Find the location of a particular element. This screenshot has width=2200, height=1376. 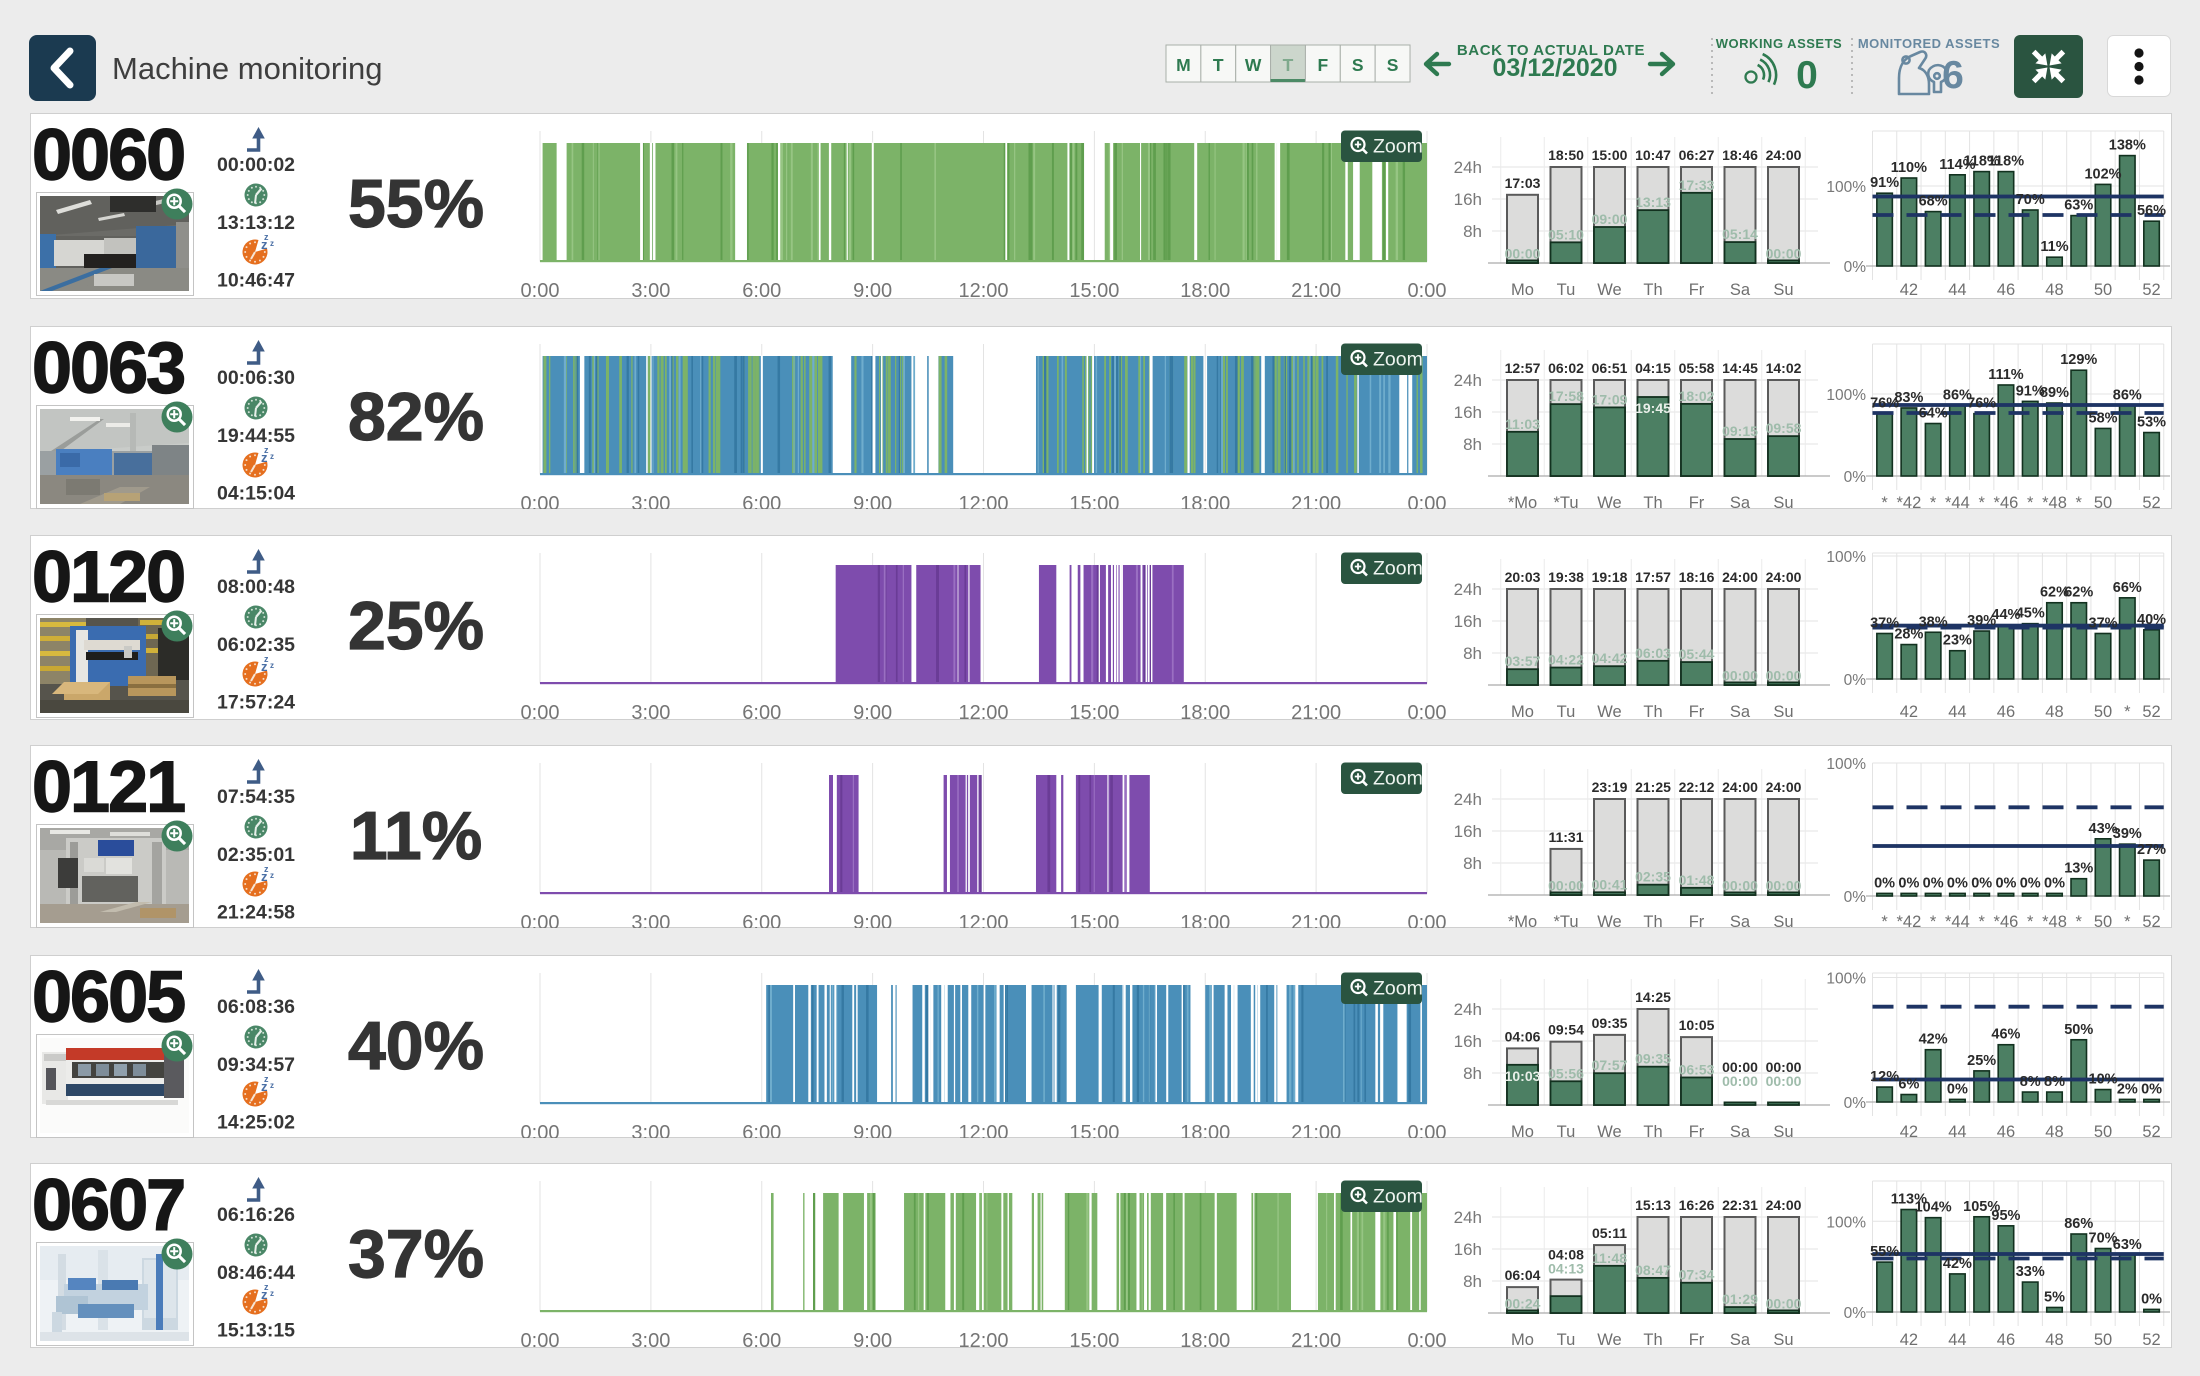

svg-text: Tu is located at coordinates (1566, 1339).